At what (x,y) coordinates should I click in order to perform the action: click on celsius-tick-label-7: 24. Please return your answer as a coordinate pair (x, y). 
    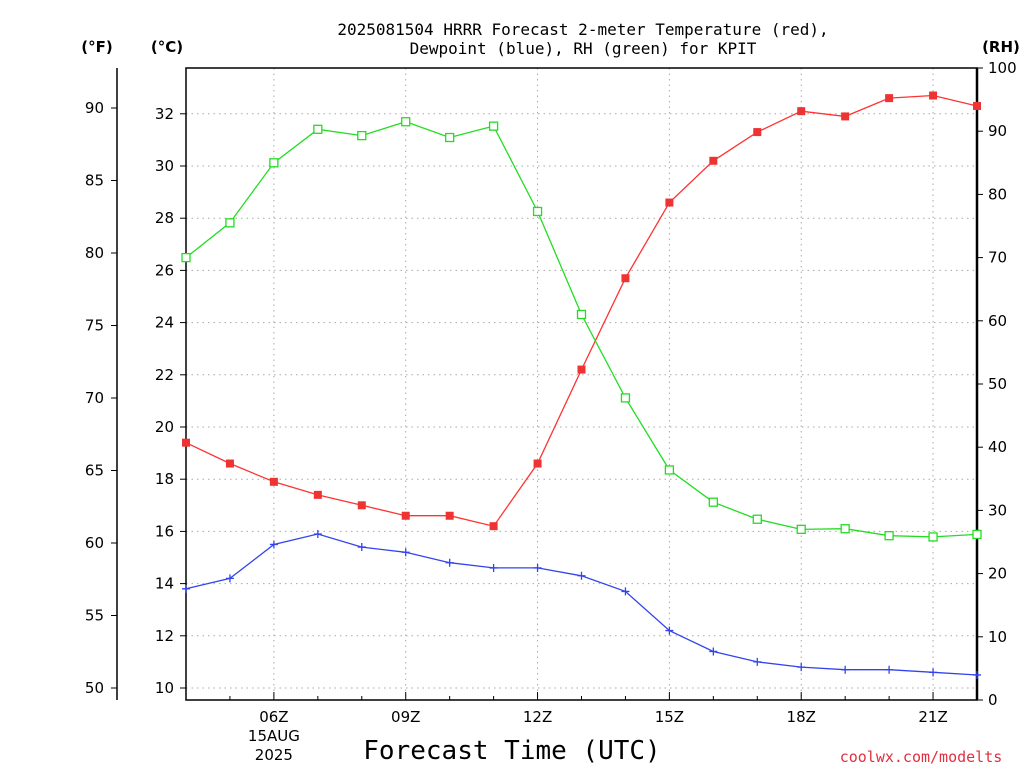
    Looking at the image, I should click on (164, 323).